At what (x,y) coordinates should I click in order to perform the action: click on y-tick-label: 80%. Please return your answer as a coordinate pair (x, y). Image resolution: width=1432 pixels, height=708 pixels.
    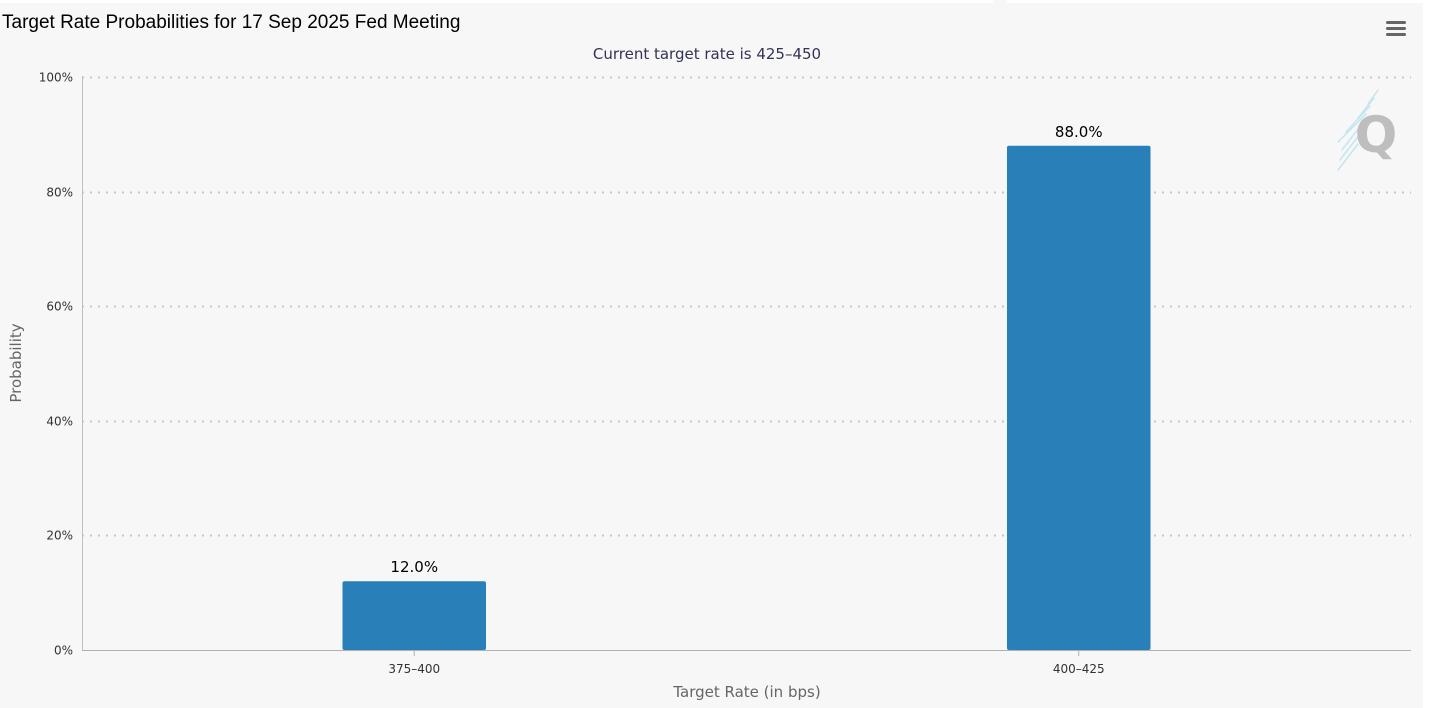
    Looking at the image, I should click on (59, 193).